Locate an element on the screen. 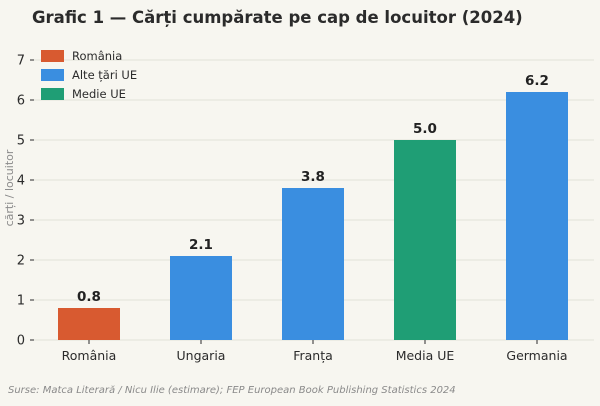  y-tick-label: 1 is located at coordinates (21, 301).